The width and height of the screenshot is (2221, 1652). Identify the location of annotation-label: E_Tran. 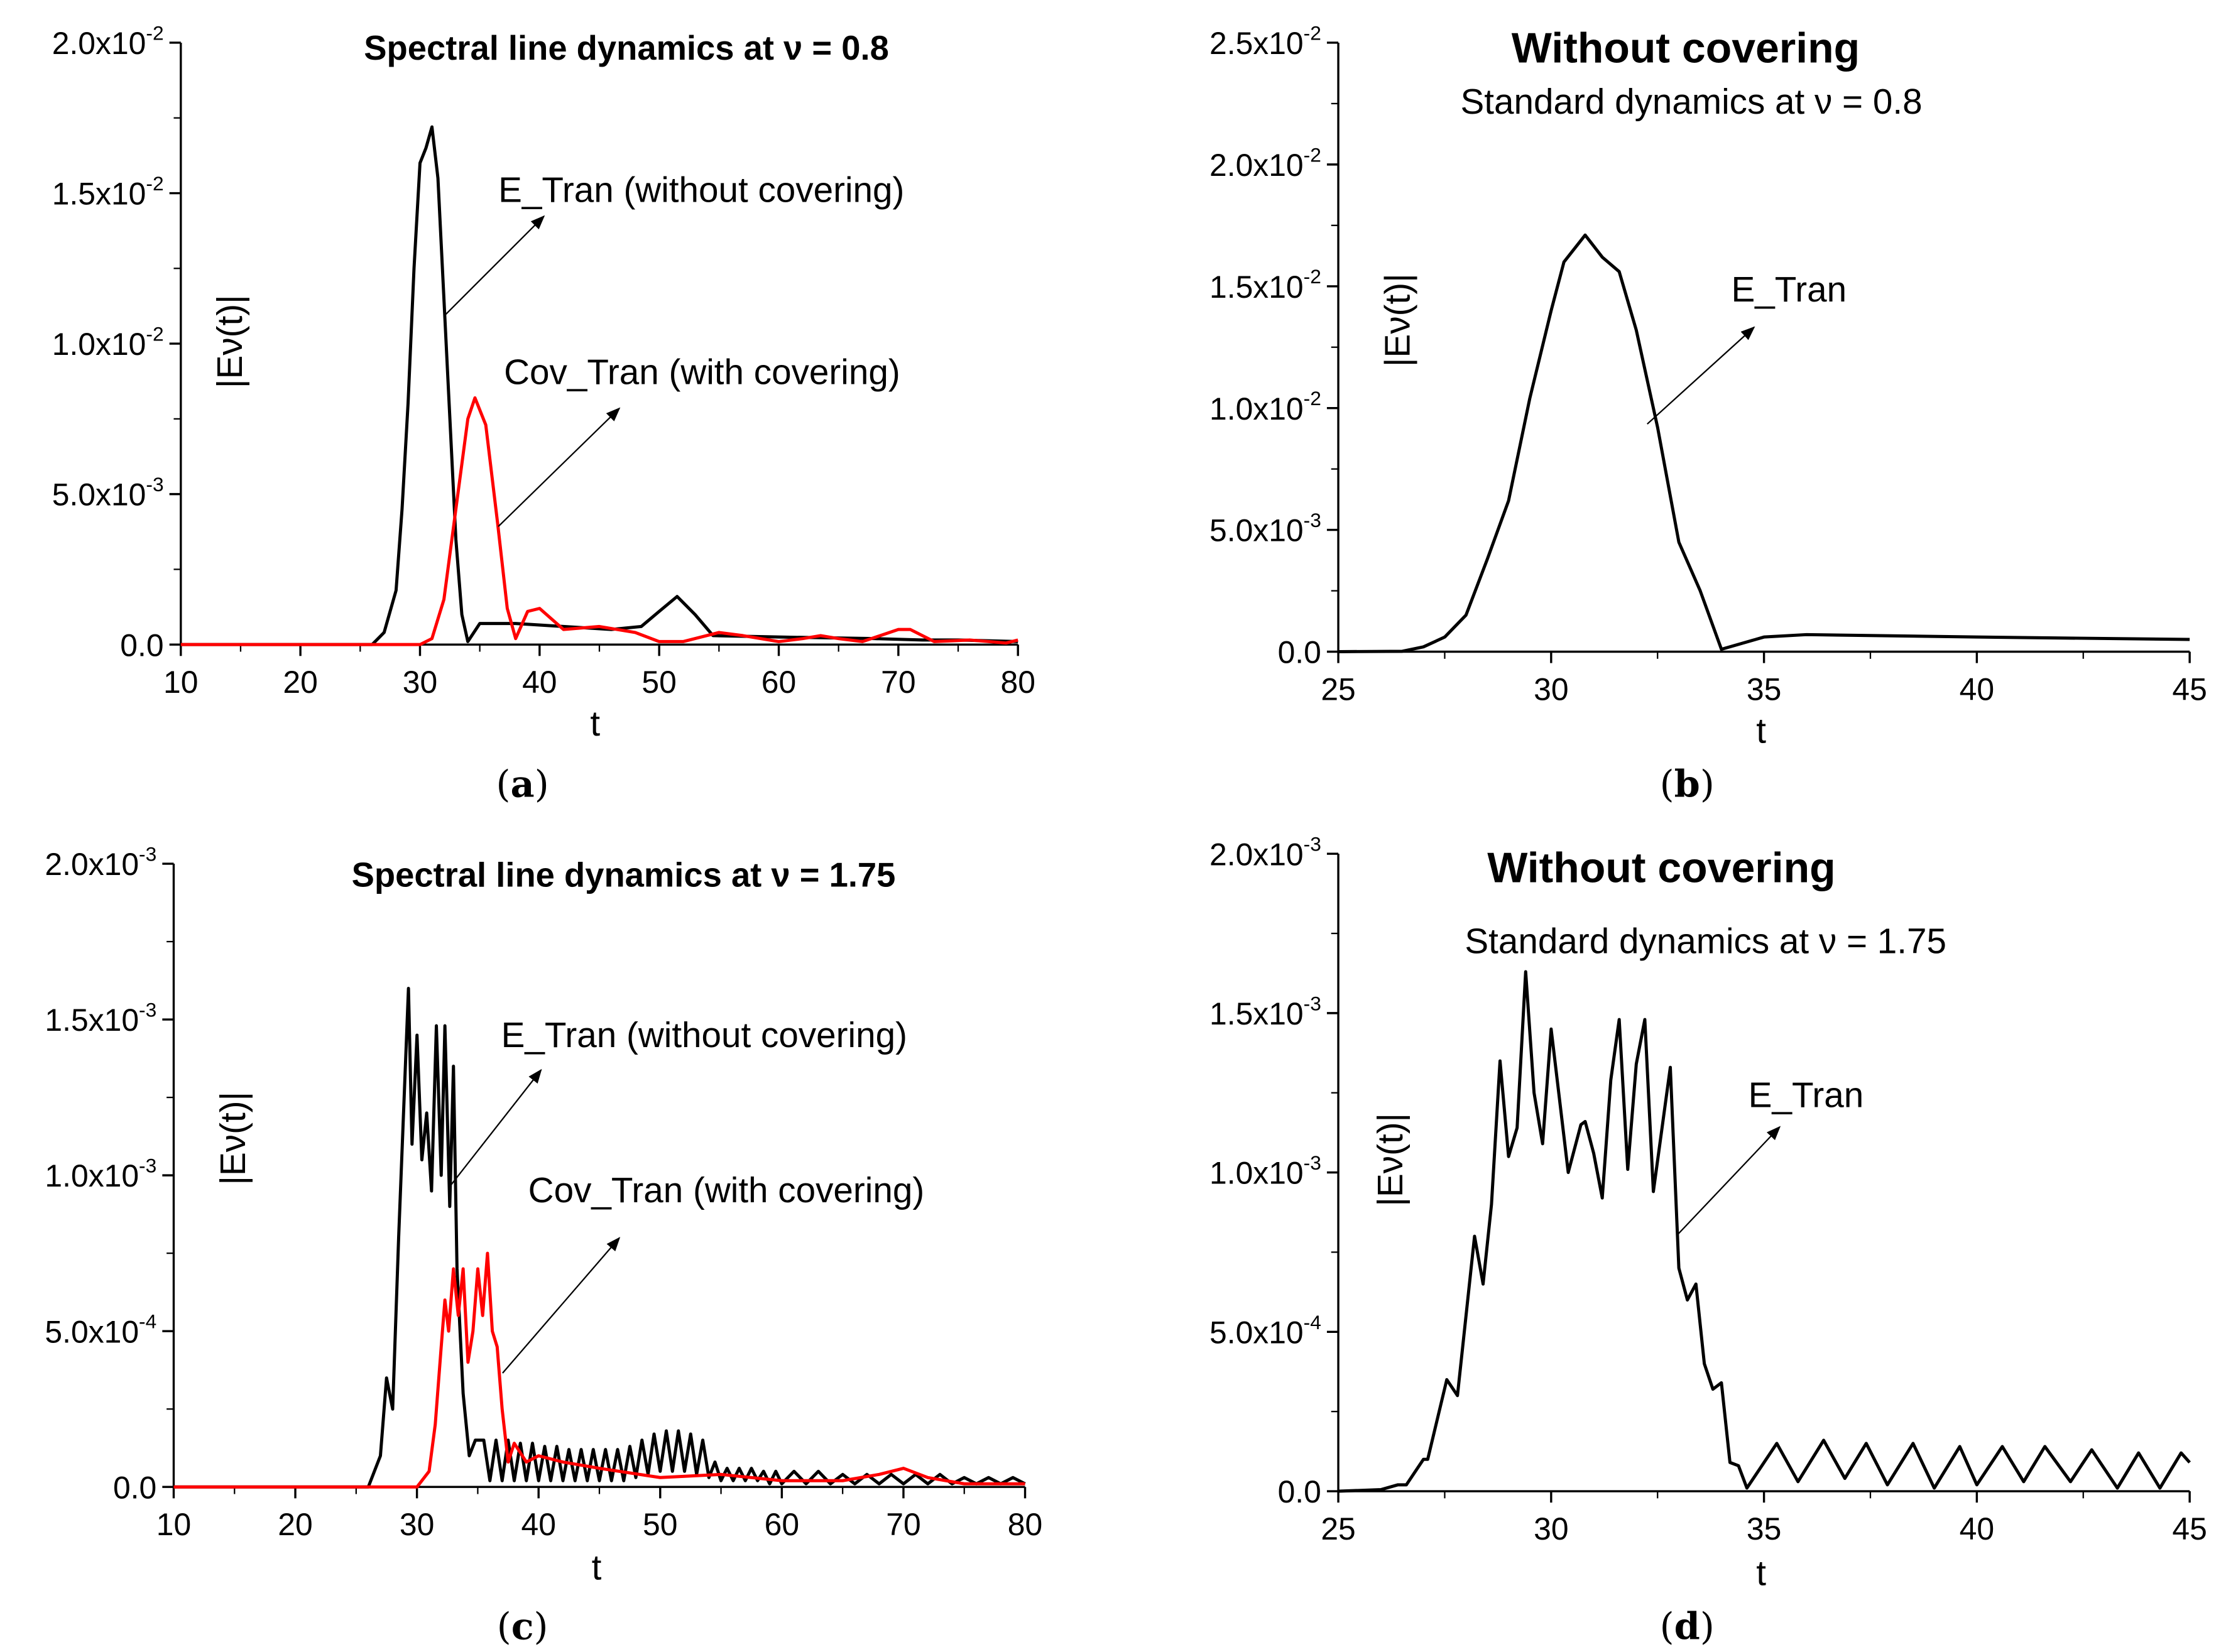
(1789, 290).